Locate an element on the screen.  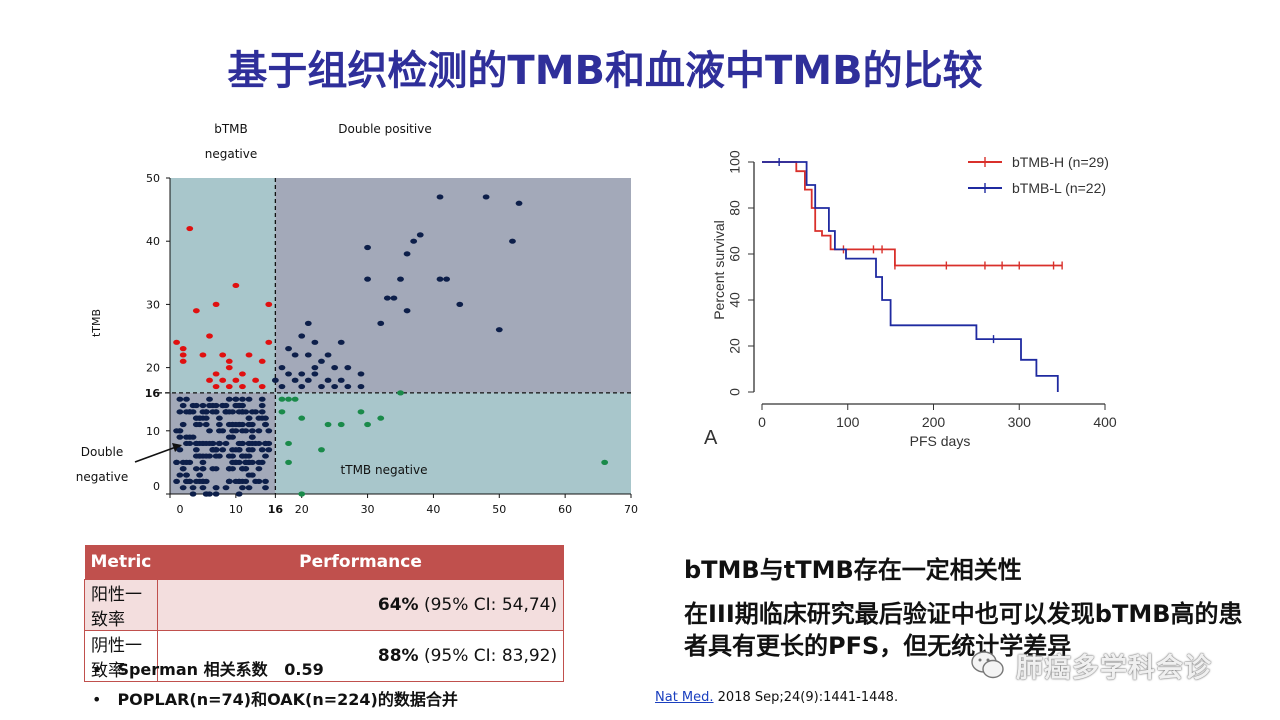
label-double-negative: Double negative is located at coordinates (102, 464).